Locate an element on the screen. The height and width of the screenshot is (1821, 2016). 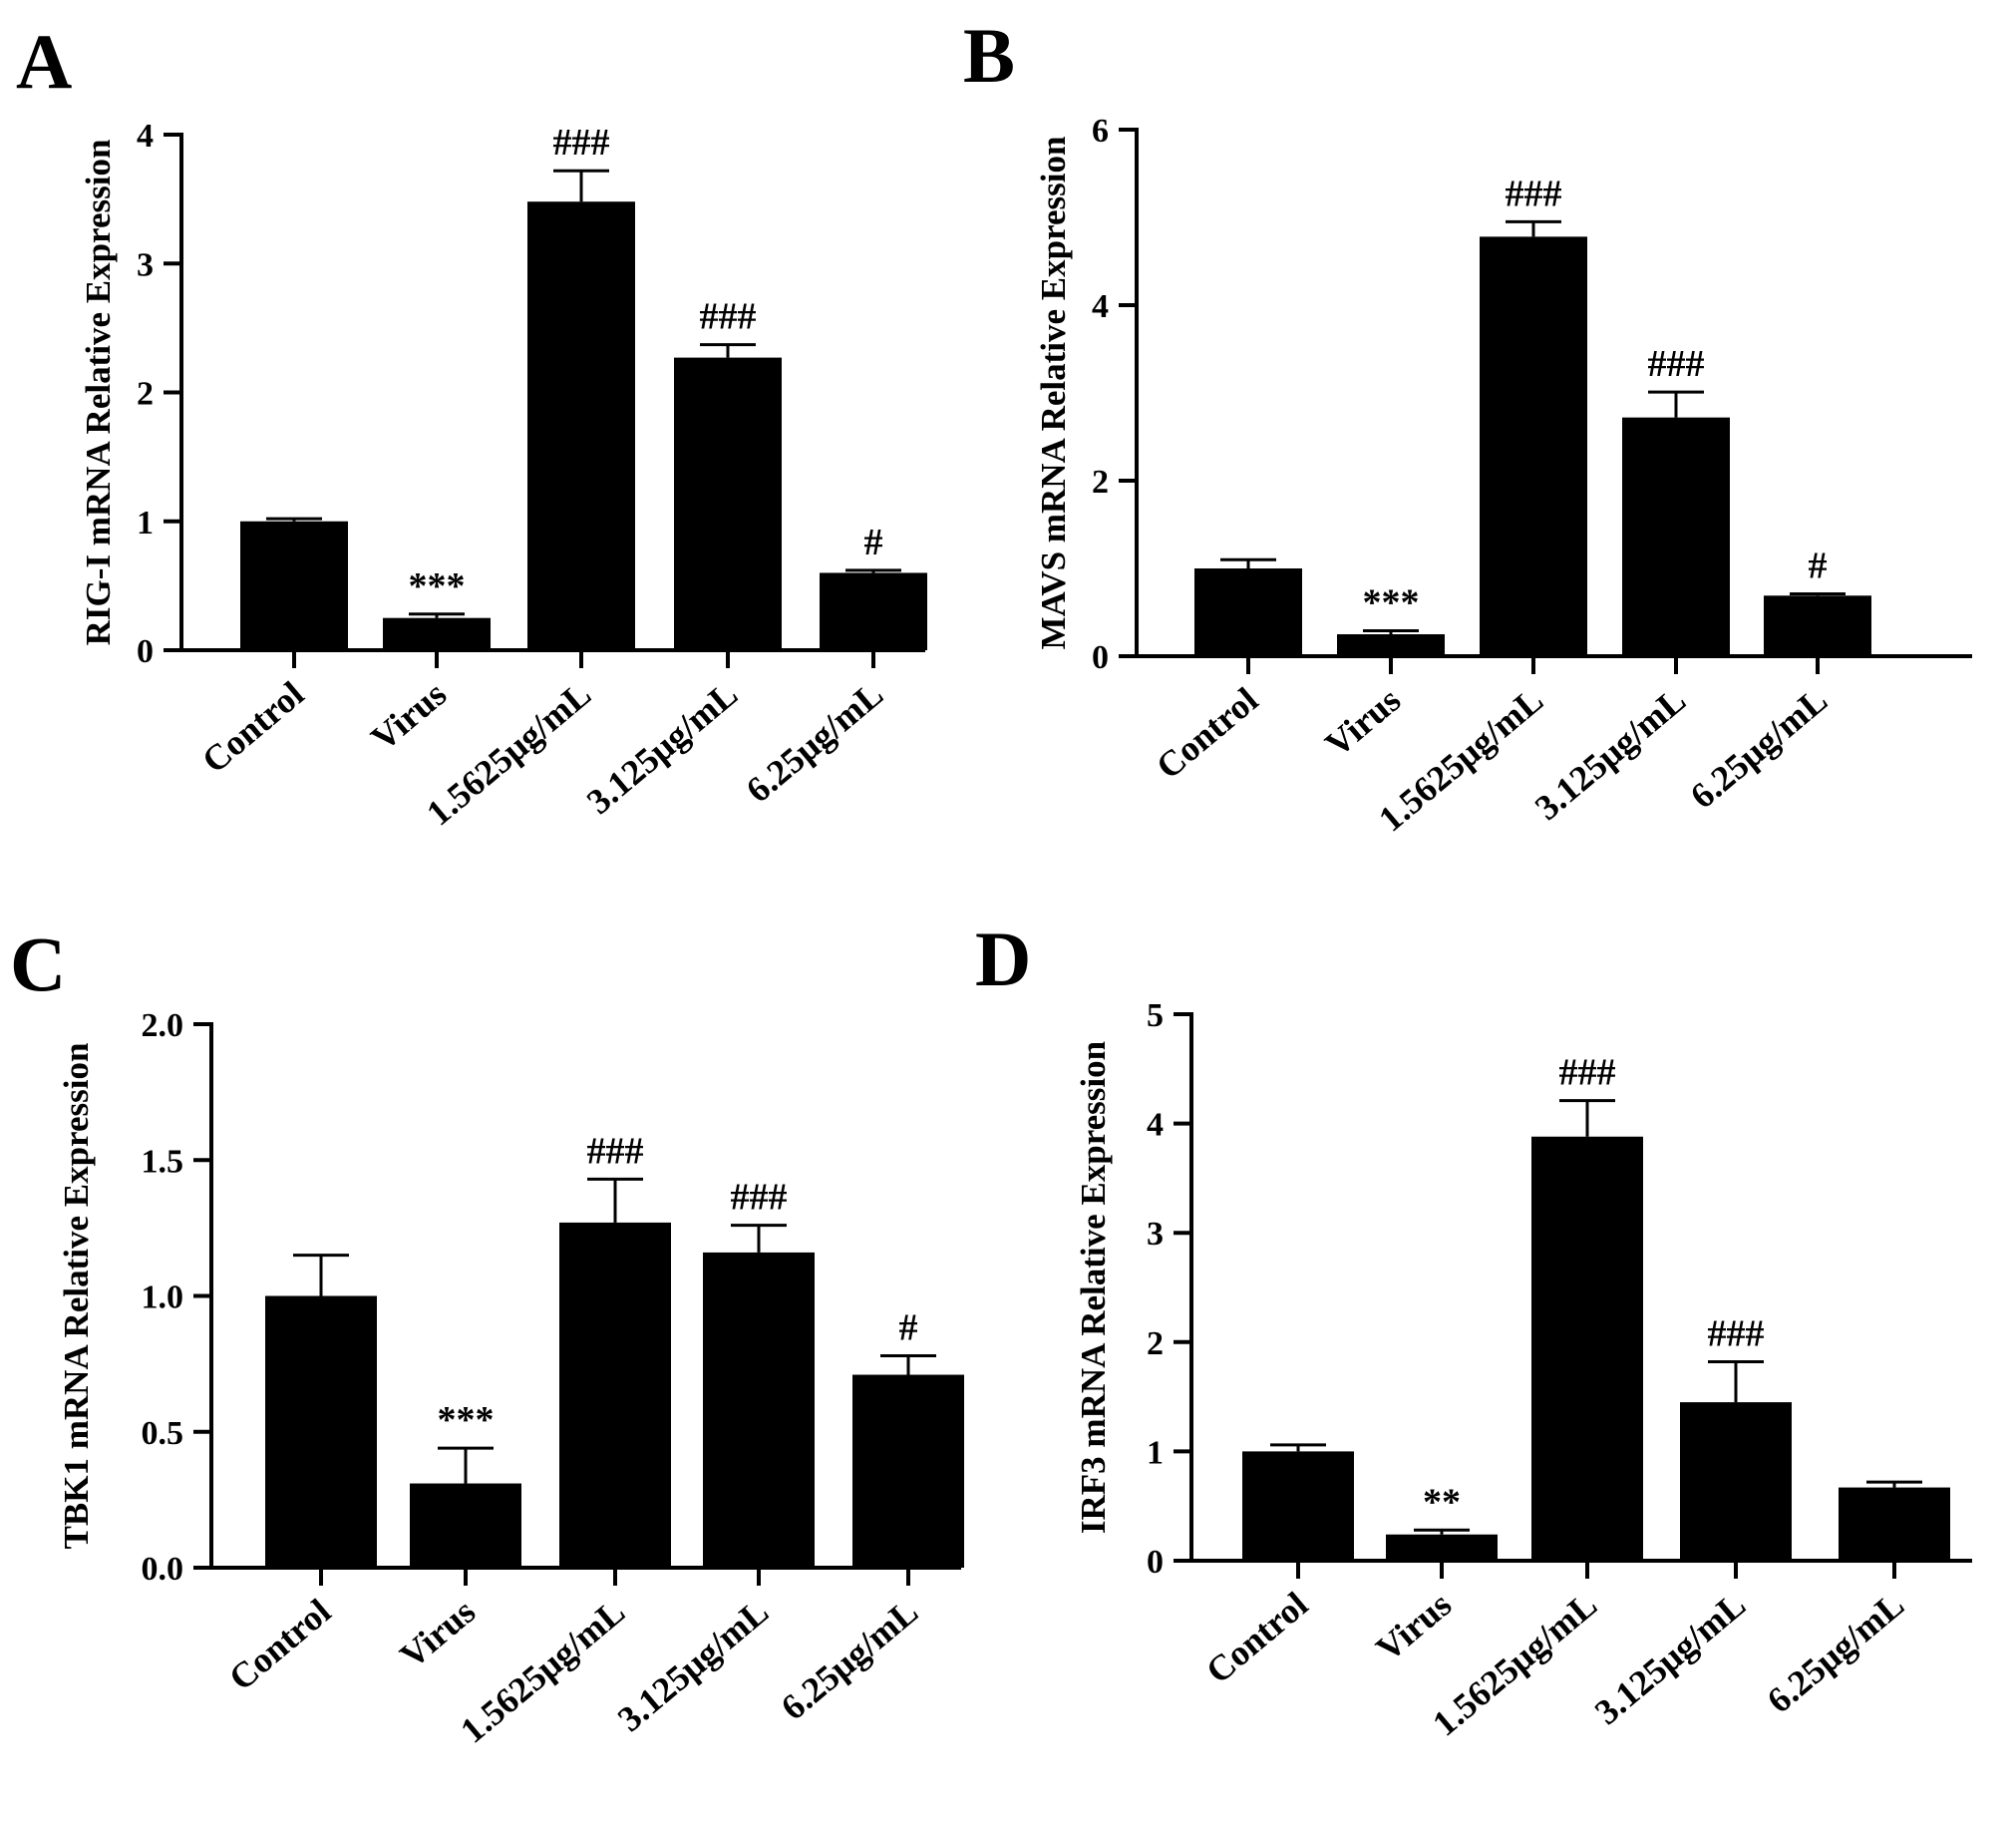
y-axis-title: MAVS mRNA Relative Expression is located at coordinates (1053, 393).